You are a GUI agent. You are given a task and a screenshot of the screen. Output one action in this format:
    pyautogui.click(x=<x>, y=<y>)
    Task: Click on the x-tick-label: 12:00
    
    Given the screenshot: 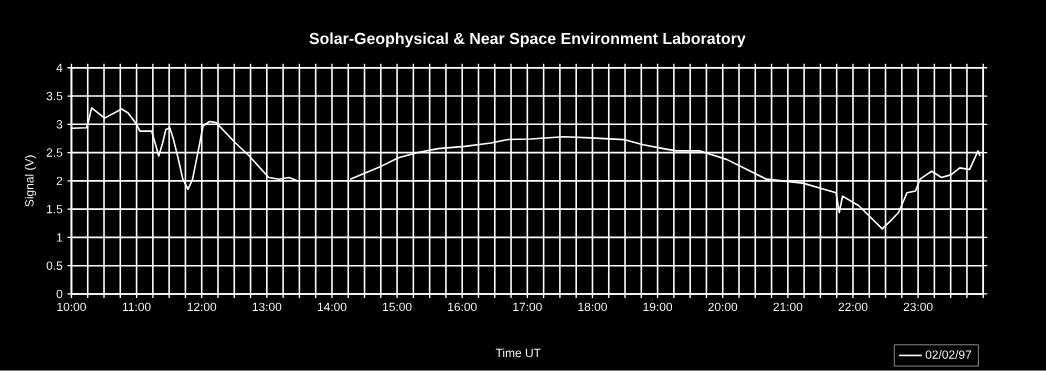 What is the action you would take?
    pyautogui.click(x=202, y=307)
    